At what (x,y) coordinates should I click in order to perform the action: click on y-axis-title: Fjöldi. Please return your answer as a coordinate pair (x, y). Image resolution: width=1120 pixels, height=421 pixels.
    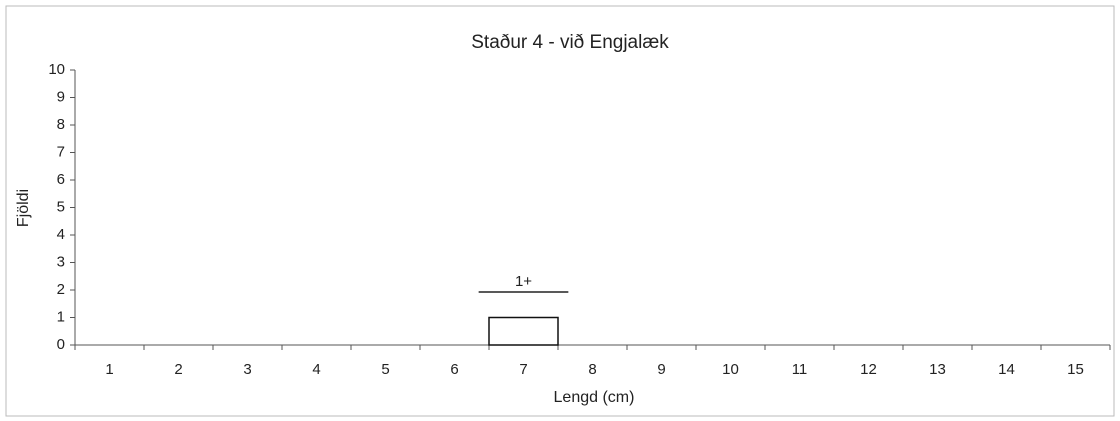
    Looking at the image, I should click on (23, 208).